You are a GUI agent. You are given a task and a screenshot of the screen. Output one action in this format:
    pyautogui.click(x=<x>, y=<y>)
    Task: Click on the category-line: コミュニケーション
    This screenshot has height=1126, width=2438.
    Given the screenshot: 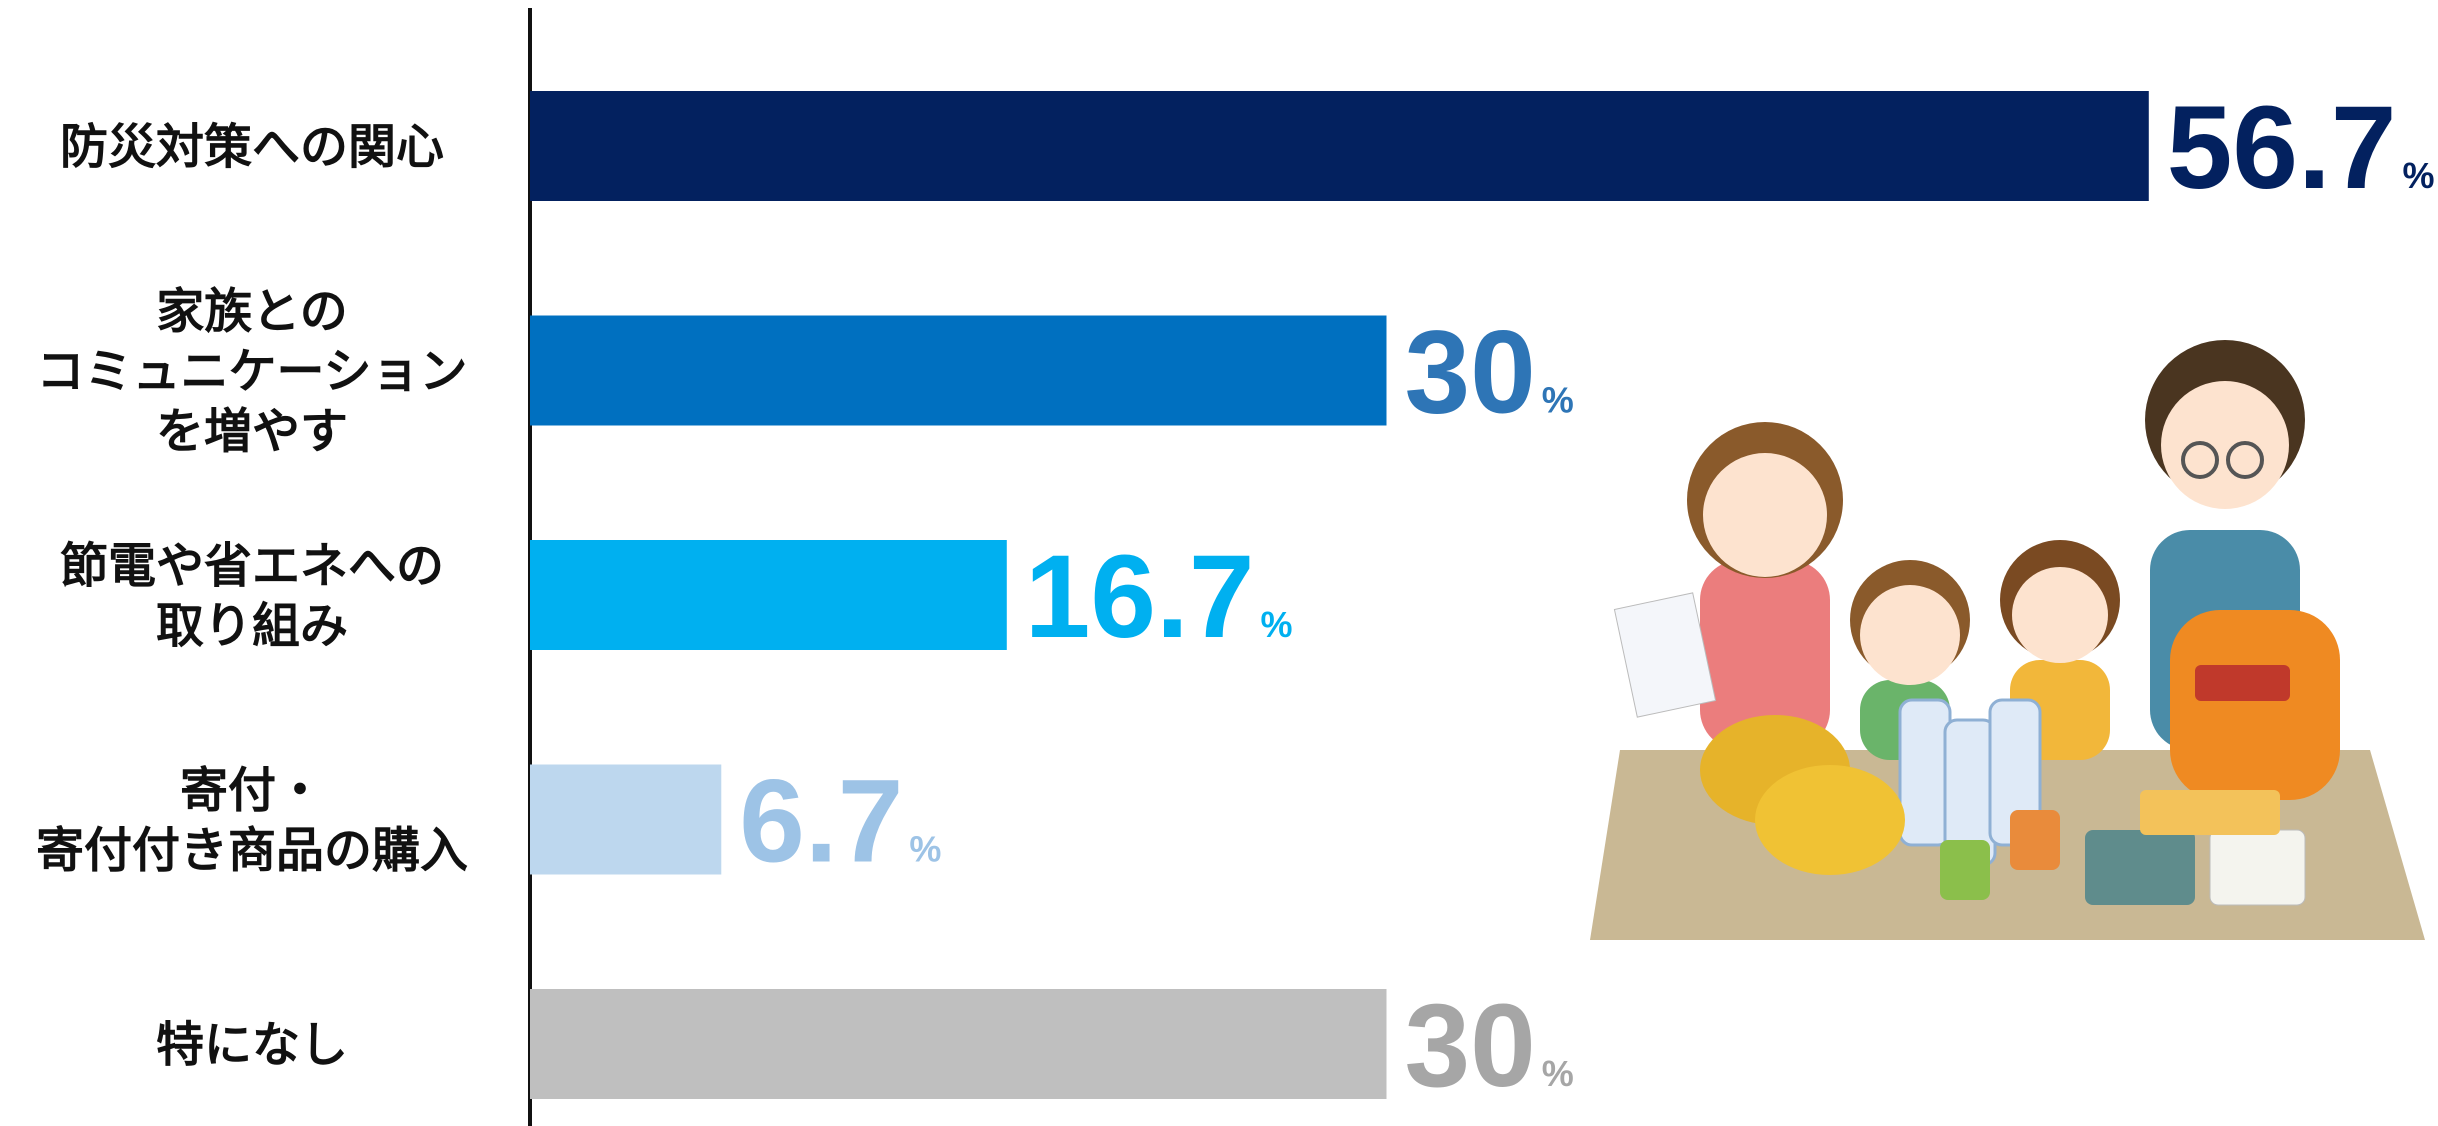 What is the action you would take?
    pyautogui.click(x=251, y=372)
    